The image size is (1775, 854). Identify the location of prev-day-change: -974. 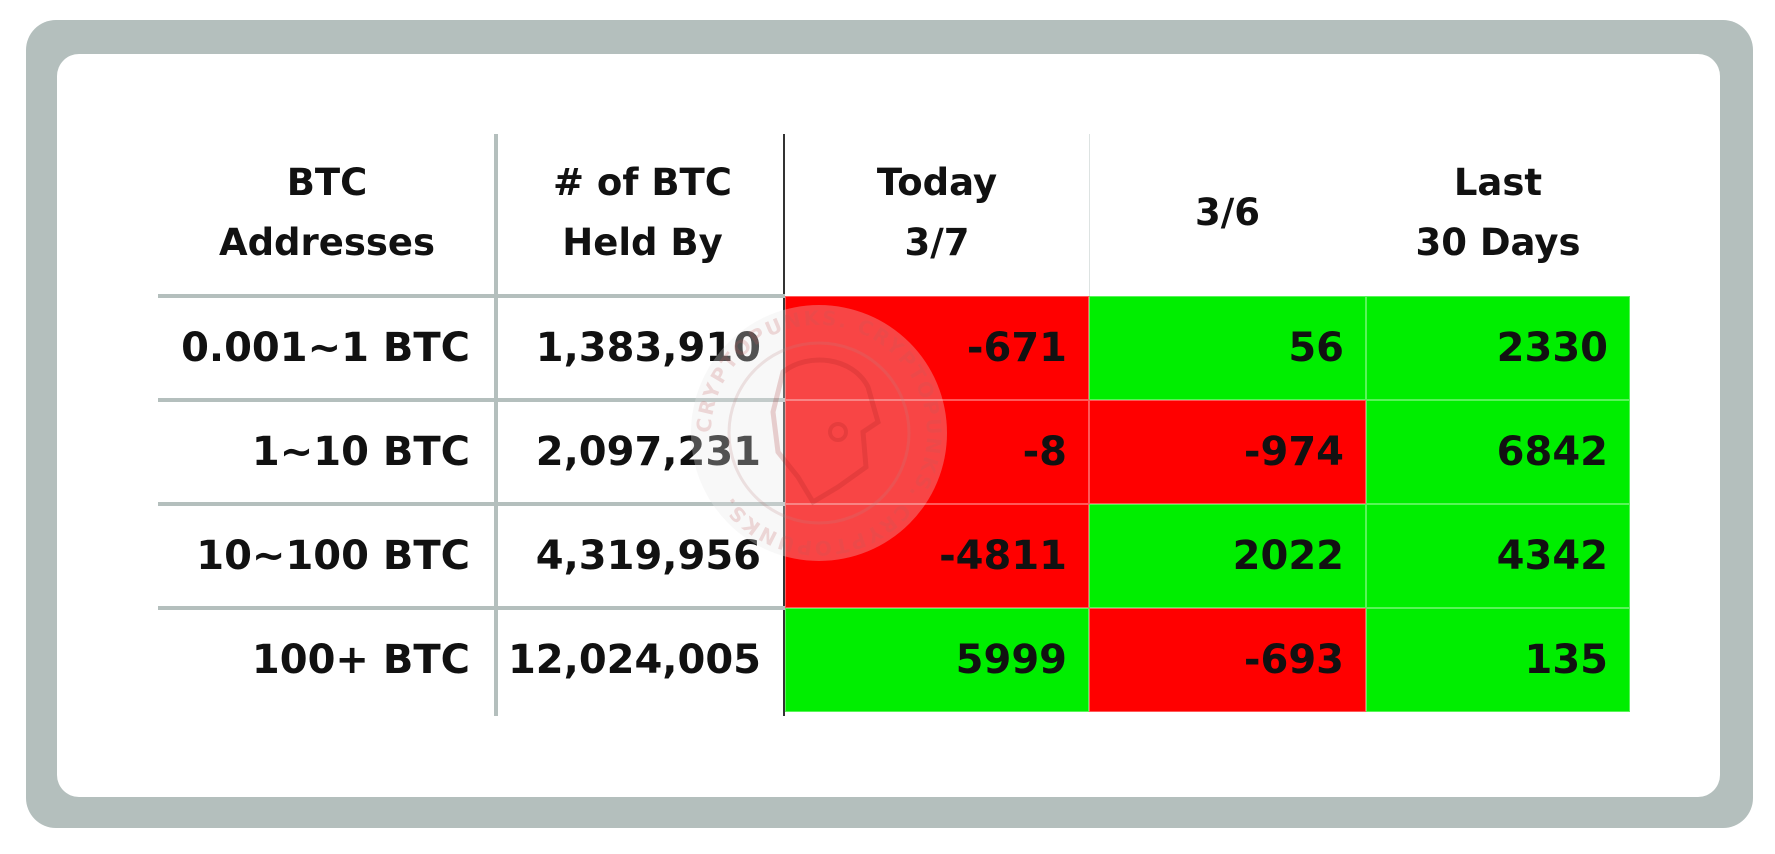
(1227, 452).